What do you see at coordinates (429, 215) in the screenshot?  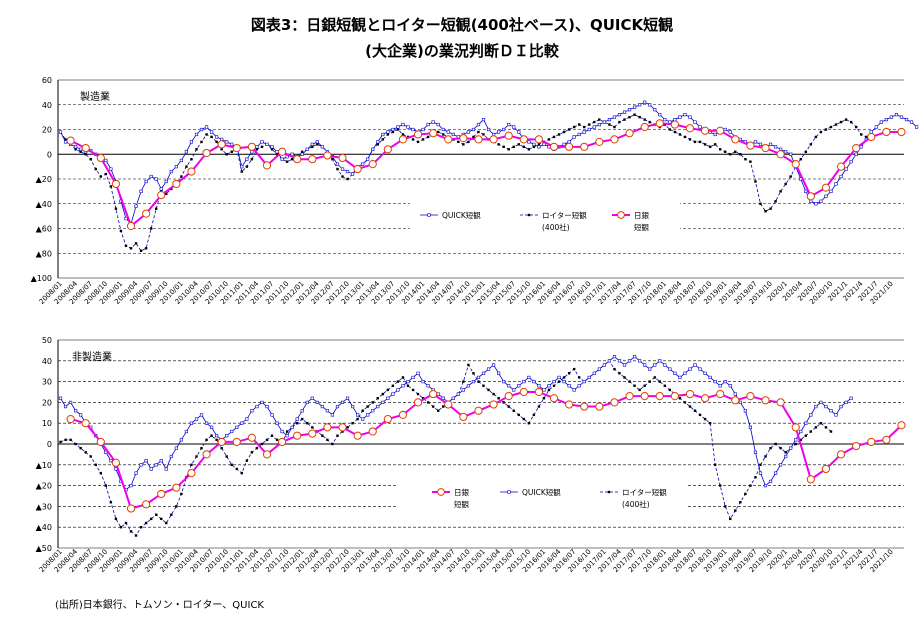 I see `legend-marker-quick` at bounding box center [429, 215].